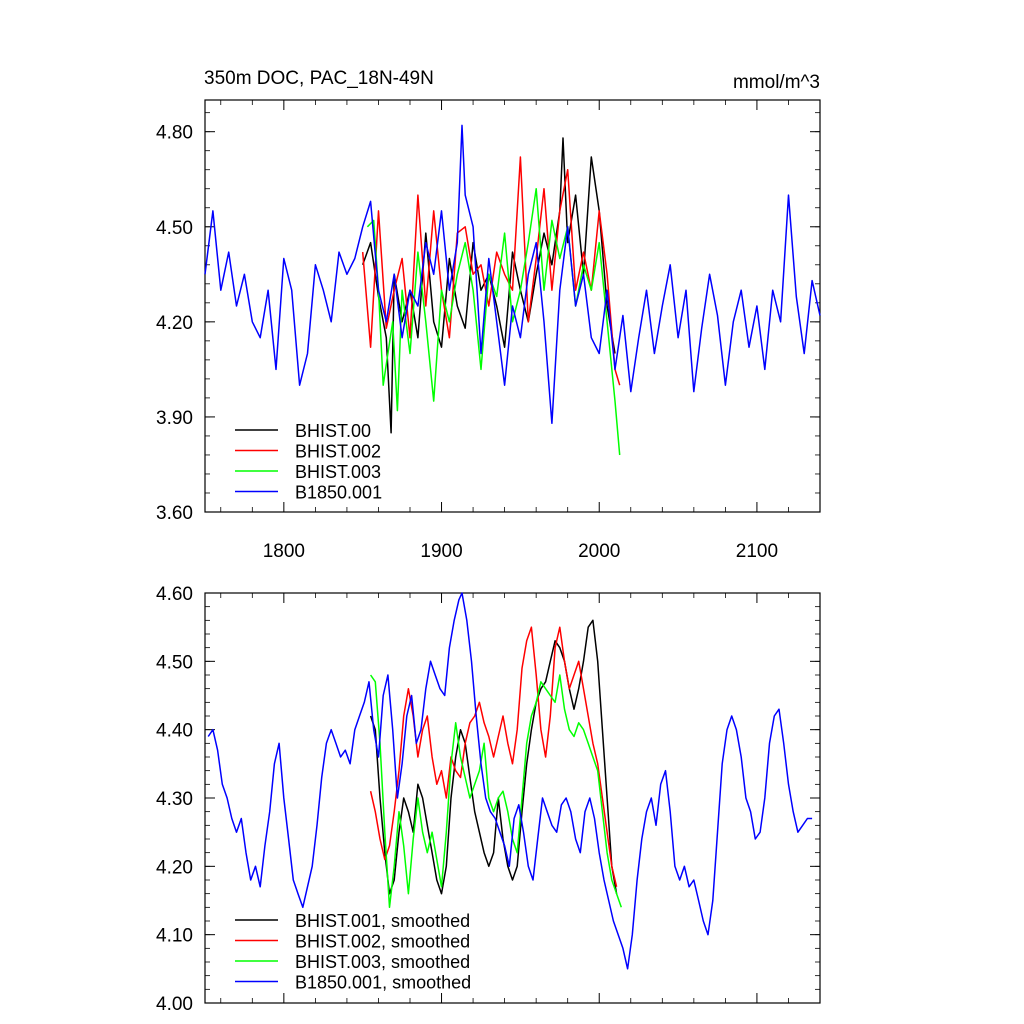 Image resolution: width=1024 pixels, height=1024 pixels. Describe the element at coordinates (174, 799) in the screenshot. I see `y-tick-label: 4.30` at that location.